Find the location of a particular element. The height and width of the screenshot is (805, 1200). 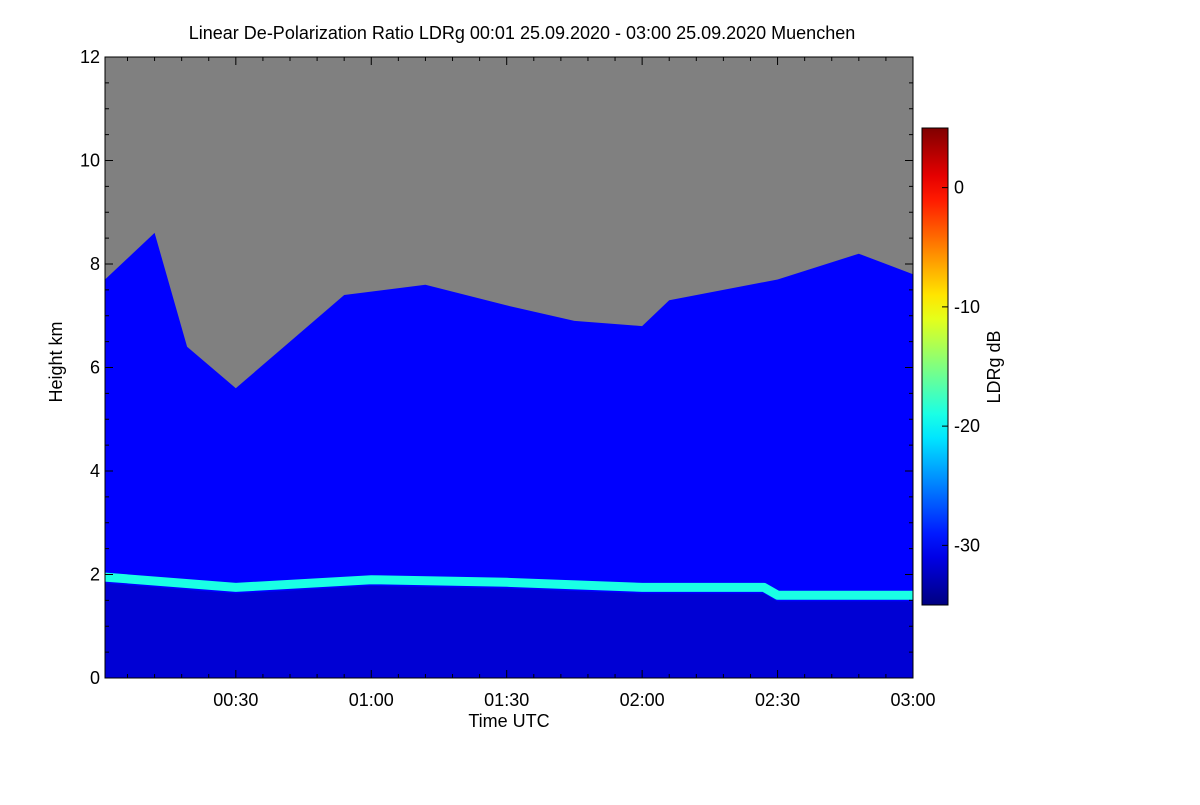

x-tick-label: 00:30 is located at coordinates (235, 700).